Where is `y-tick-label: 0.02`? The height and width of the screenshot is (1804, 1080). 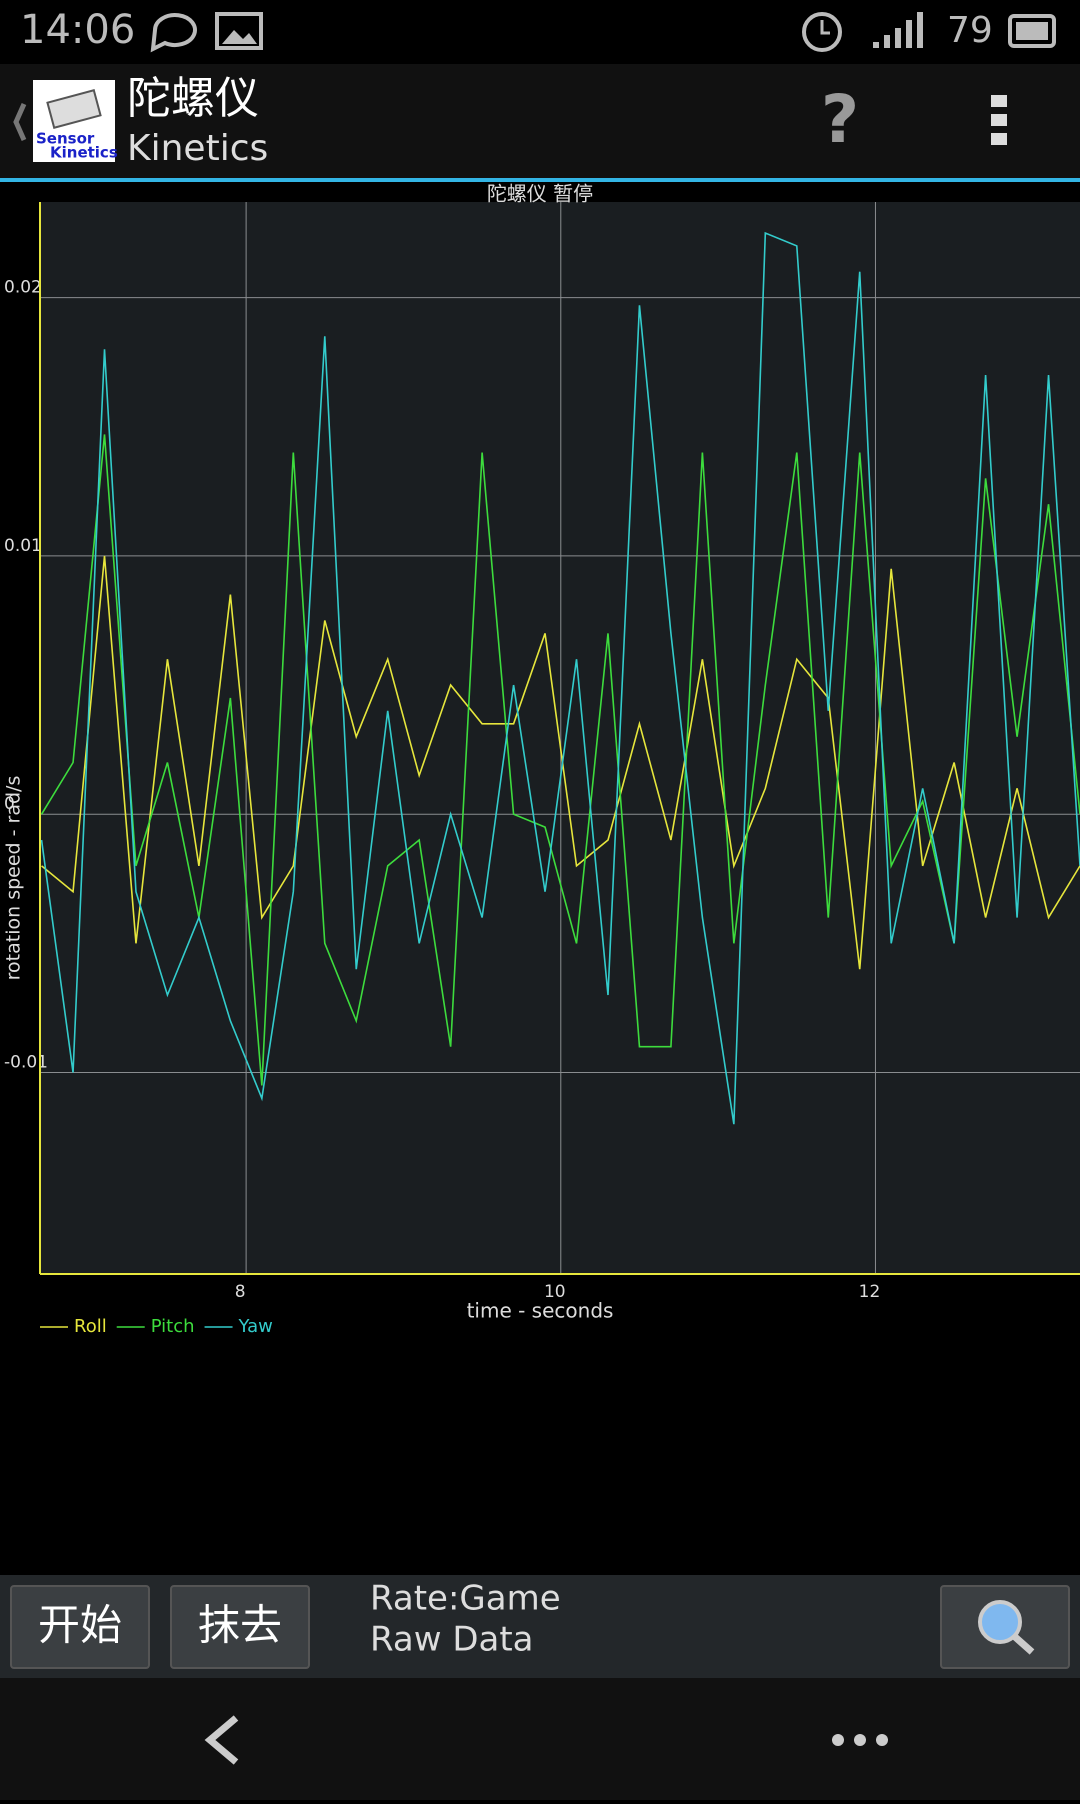 y-tick-label: 0.02 is located at coordinates (23, 288).